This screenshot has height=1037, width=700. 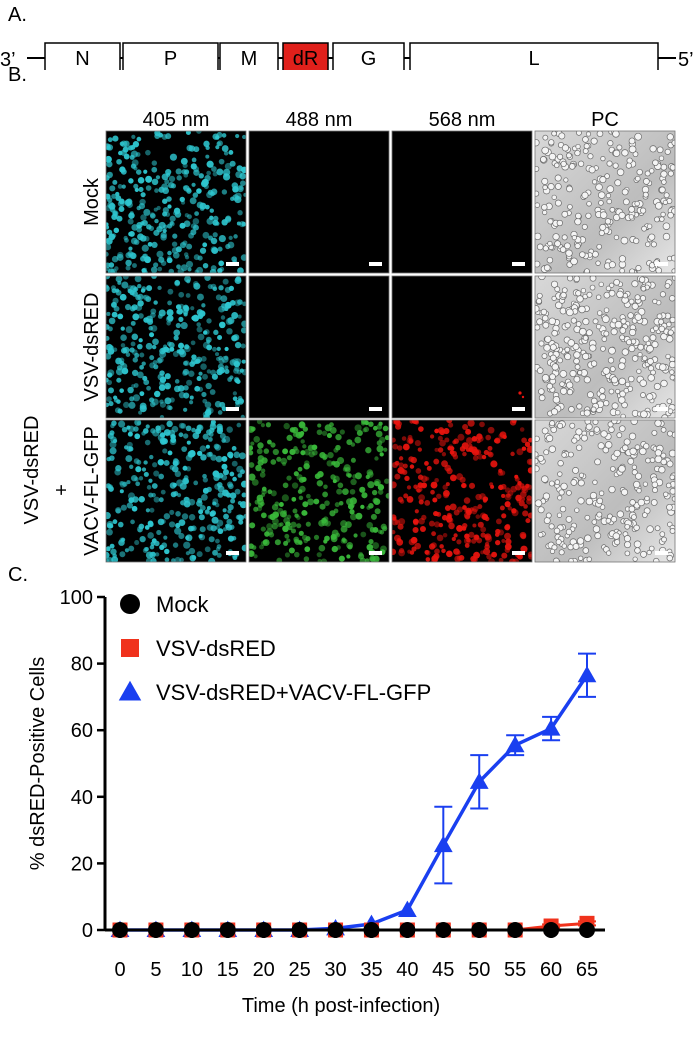 What do you see at coordinates (443, 970) in the screenshot?
I see `x-tick-label: 45` at bounding box center [443, 970].